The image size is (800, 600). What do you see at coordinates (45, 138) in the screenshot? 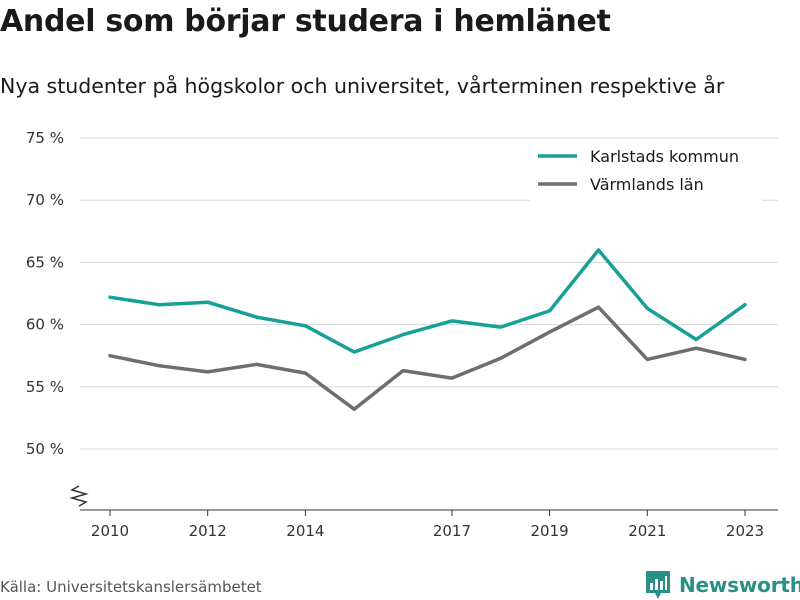
I see `y-tick-label: 75 %` at bounding box center [45, 138].